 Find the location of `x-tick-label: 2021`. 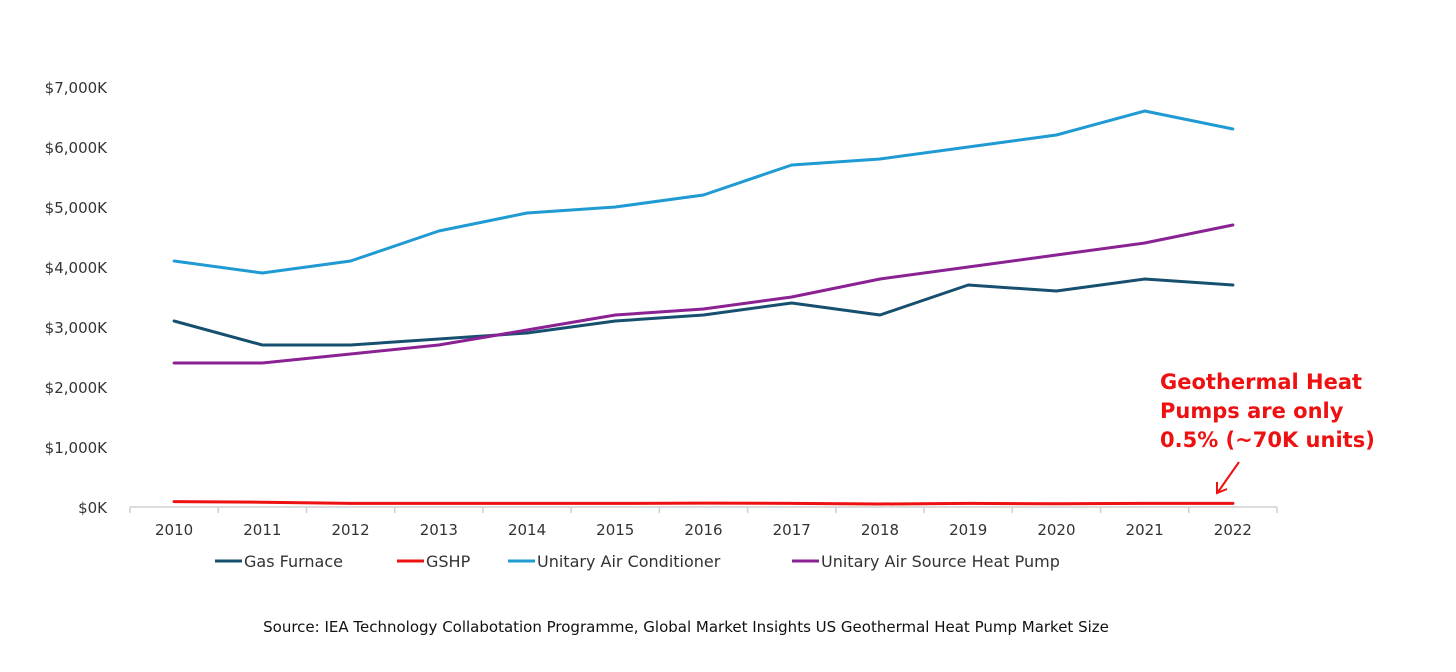

x-tick-label: 2021 is located at coordinates (1145, 530).